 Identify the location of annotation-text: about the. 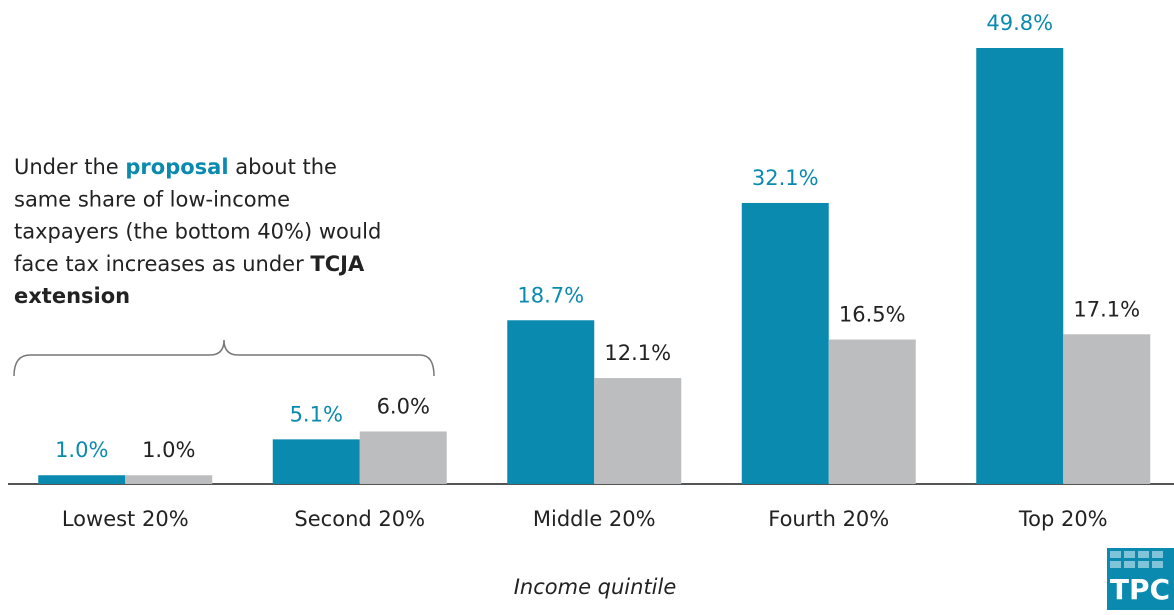
(283, 167).